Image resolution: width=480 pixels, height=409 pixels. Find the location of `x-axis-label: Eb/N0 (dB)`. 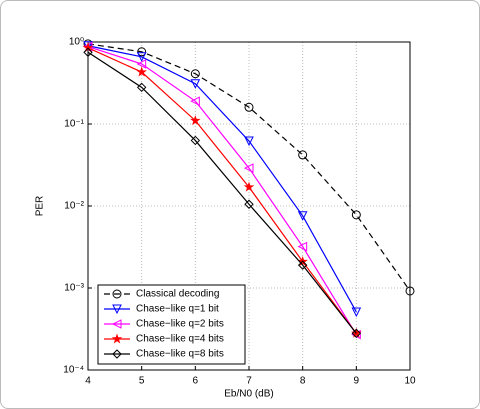

x-axis-label: Eb/N0 (dB) is located at coordinates (248, 394).